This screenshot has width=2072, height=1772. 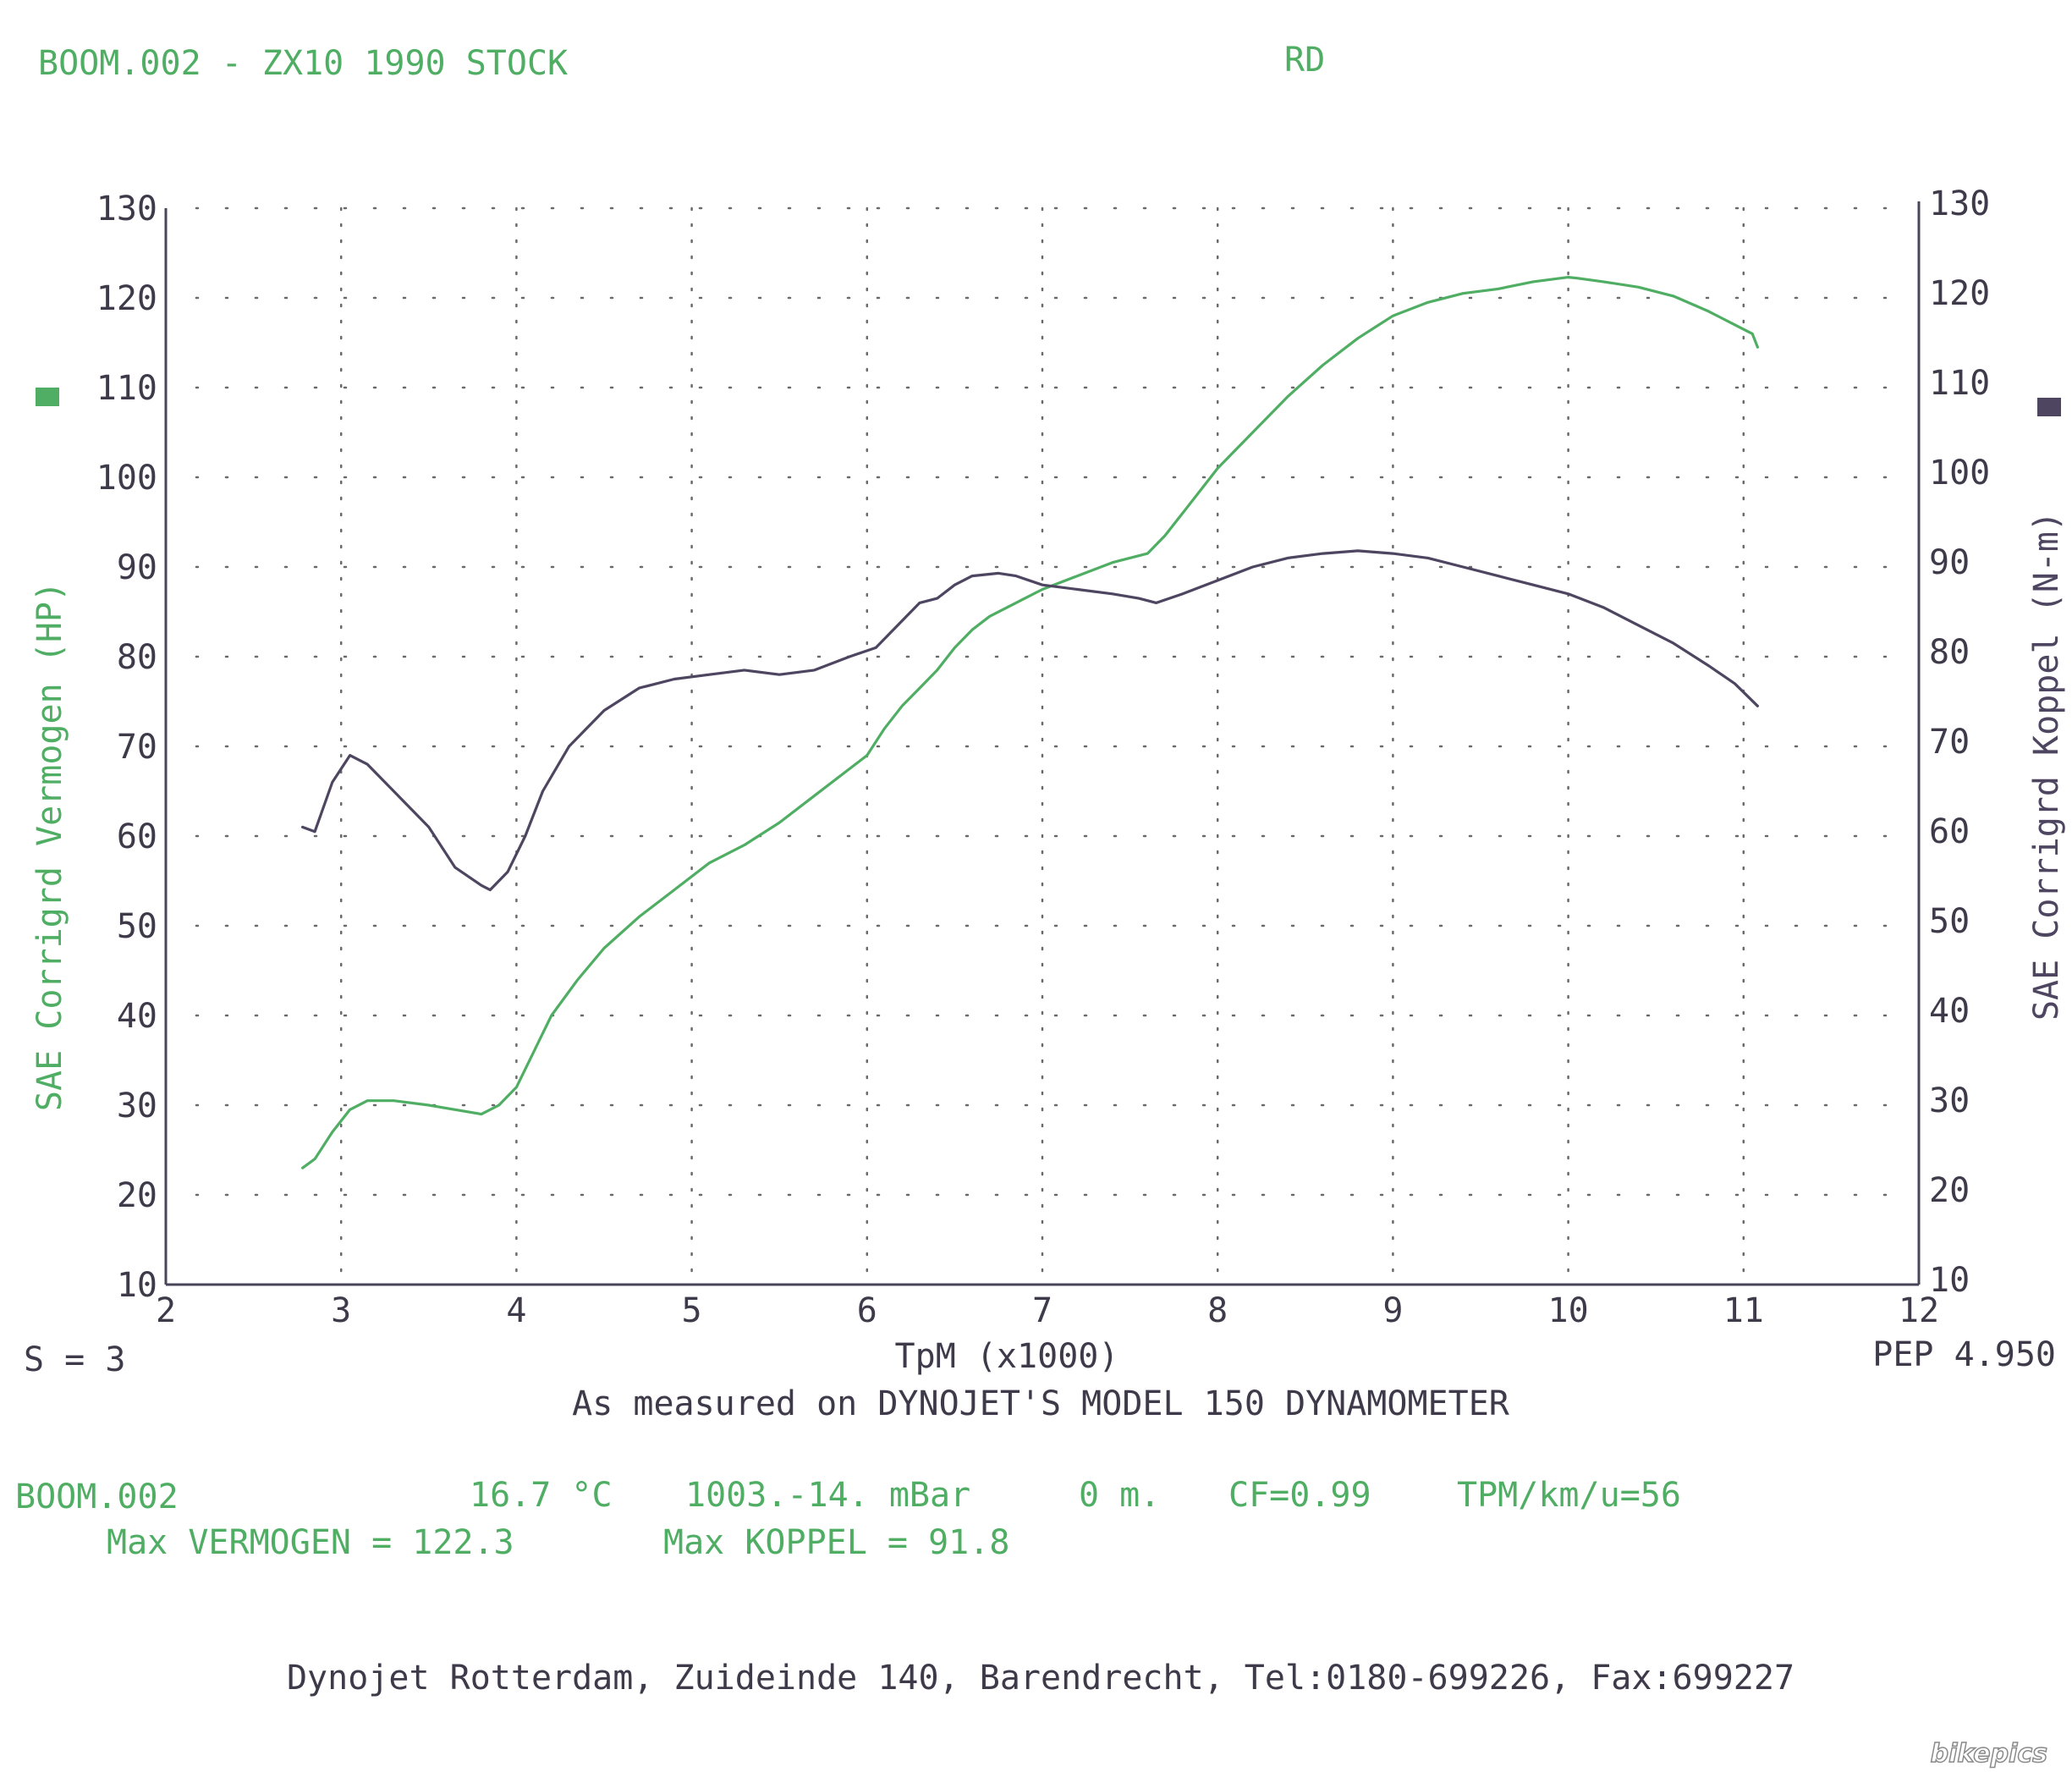 What do you see at coordinates (1007, 1356) in the screenshot?
I see `x-axis-title: TpM (x1000)` at bounding box center [1007, 1356].